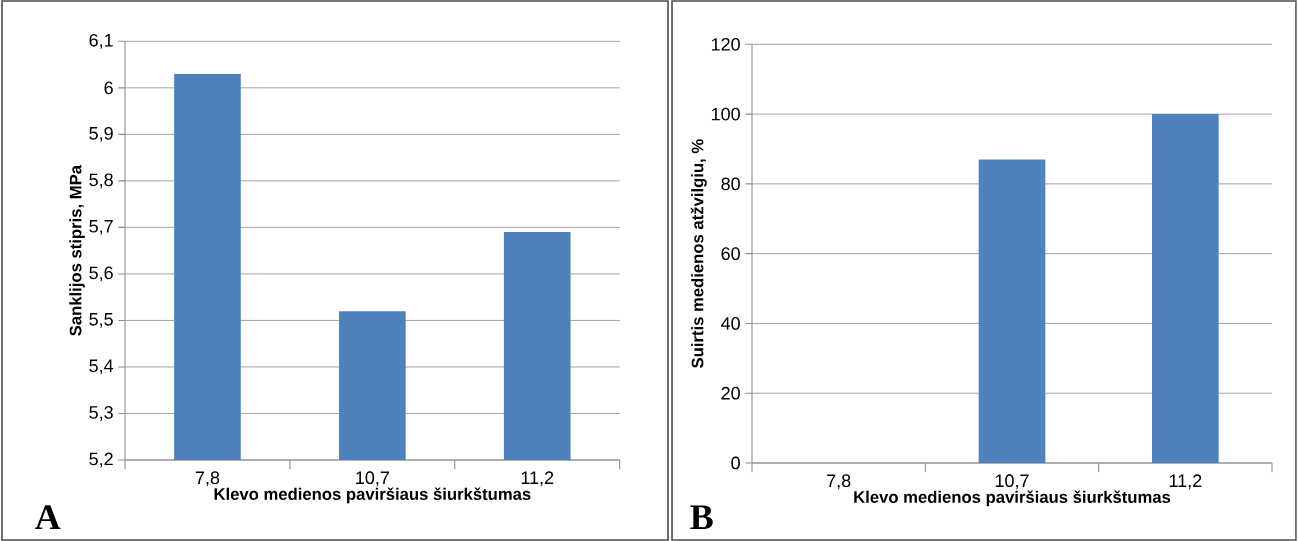 This screenshot has height=541, width=1298. Describe the element at coordinates (77, 250) in the screenshot. I see `y-axis-title: Sanklijos stipris, MPa` at that location.